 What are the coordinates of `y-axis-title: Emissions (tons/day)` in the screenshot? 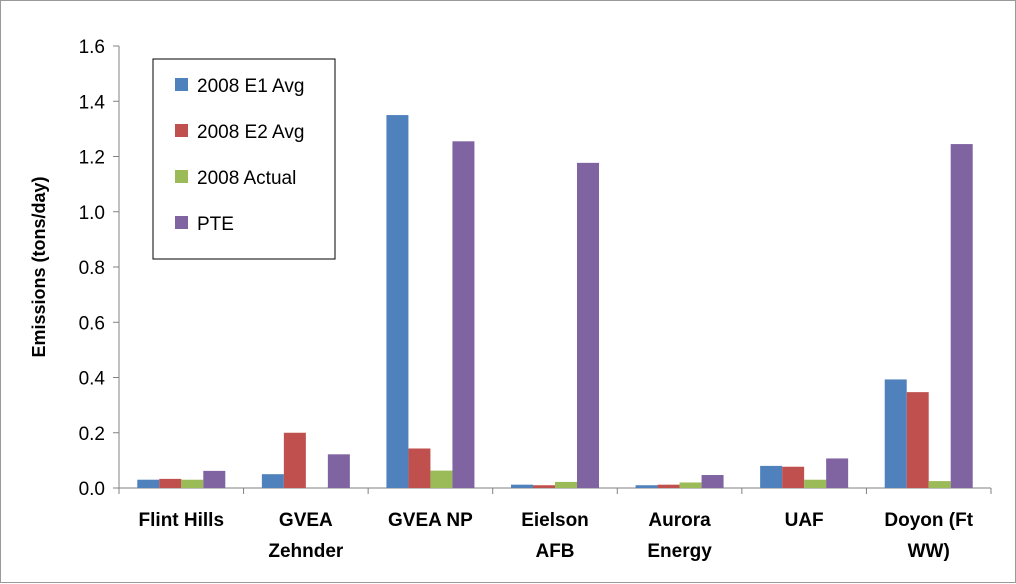 It's located at (39, 266).